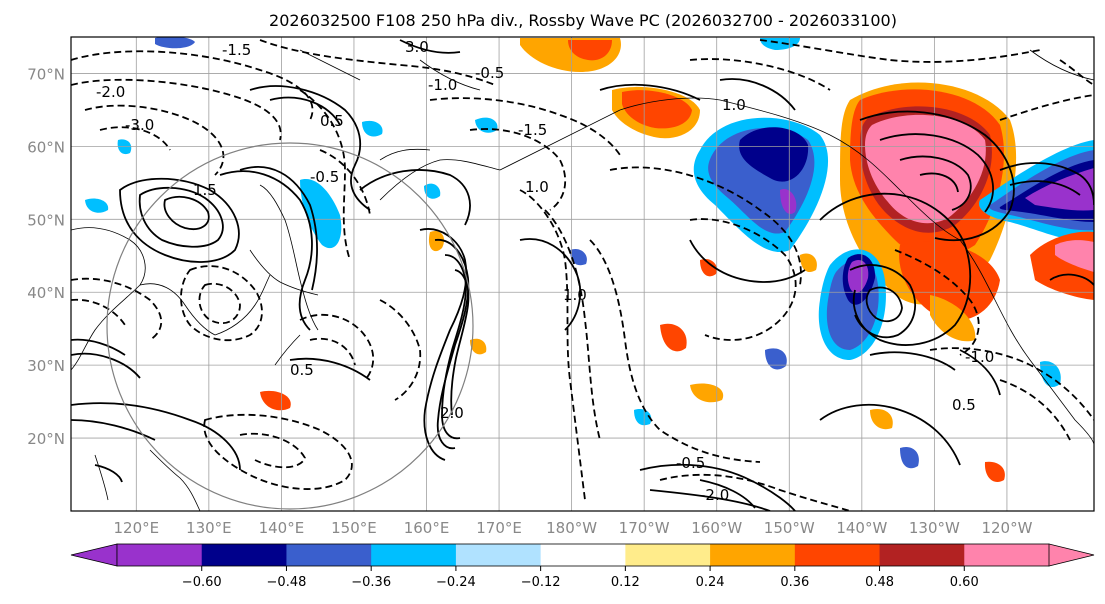 The height and width of the screenshot is (604, 1105). What do you see at coordinates (452, 413) in the screenshot?
I see `contour-label: 2.0` at bounding box center [452, 413].